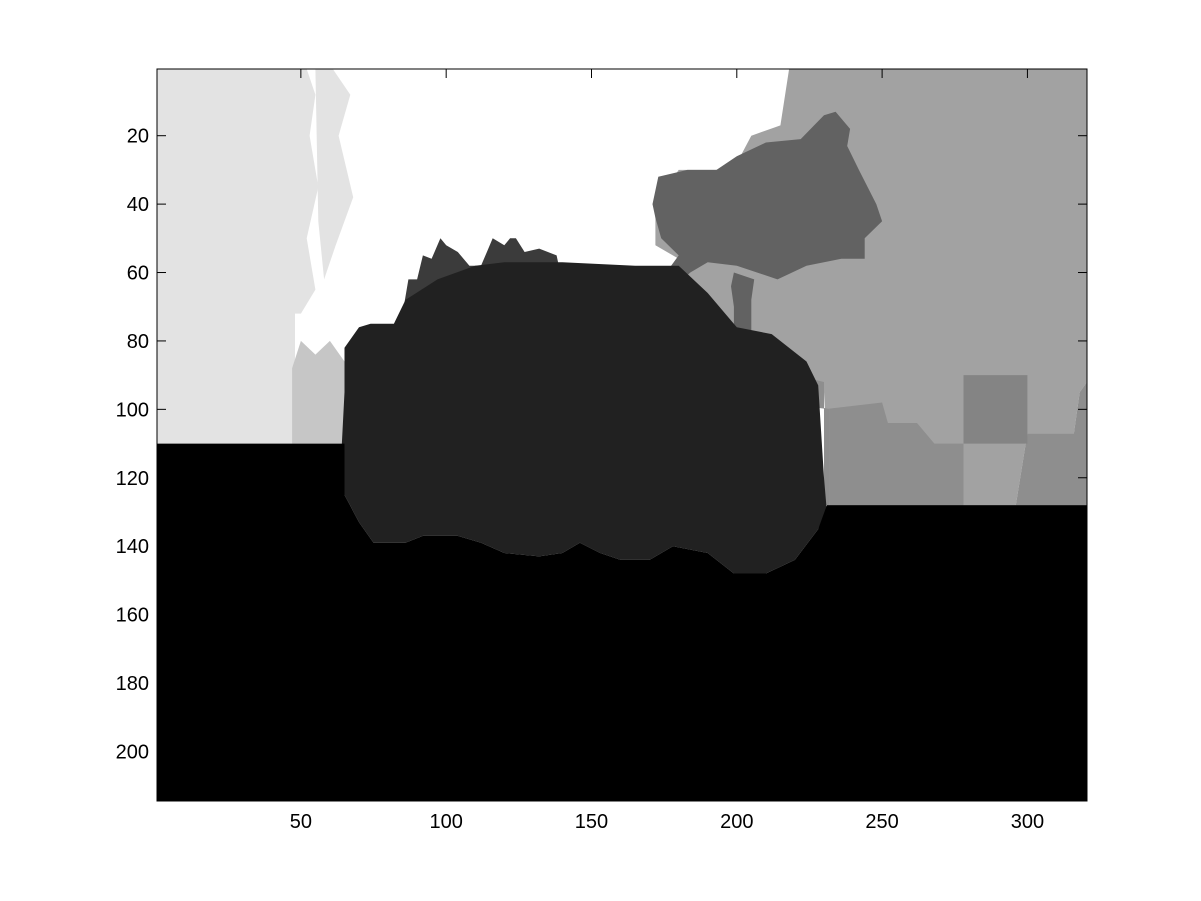 The width and height of the screenshot is (1201, 901). What do you see at coordinates (767, 202) in the screenshot?
I see `region-tree-canopy` at bounding box center [767, 202].